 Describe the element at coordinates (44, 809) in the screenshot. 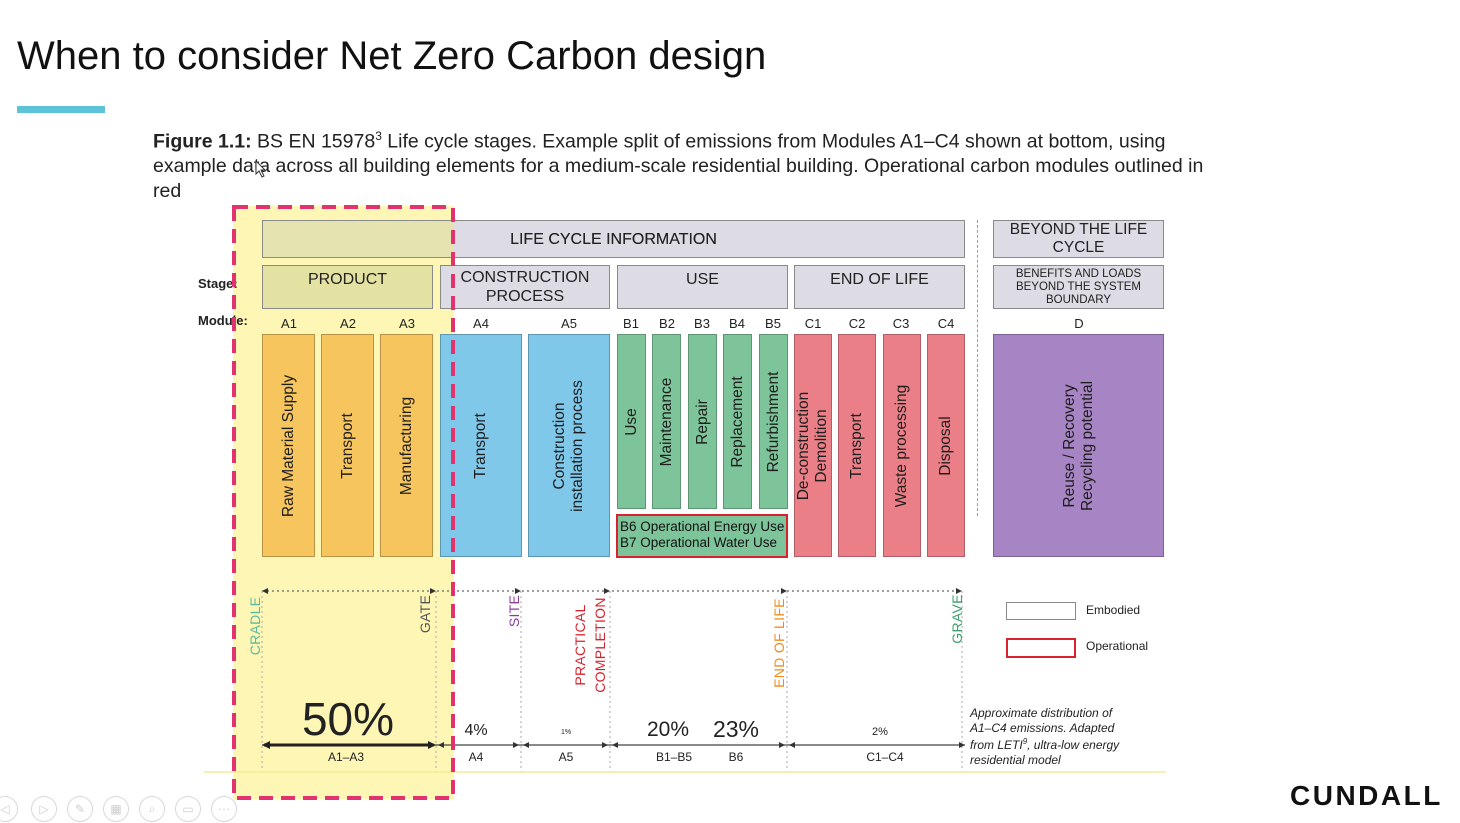

I see `next-slide-icon: ▷` at that location.